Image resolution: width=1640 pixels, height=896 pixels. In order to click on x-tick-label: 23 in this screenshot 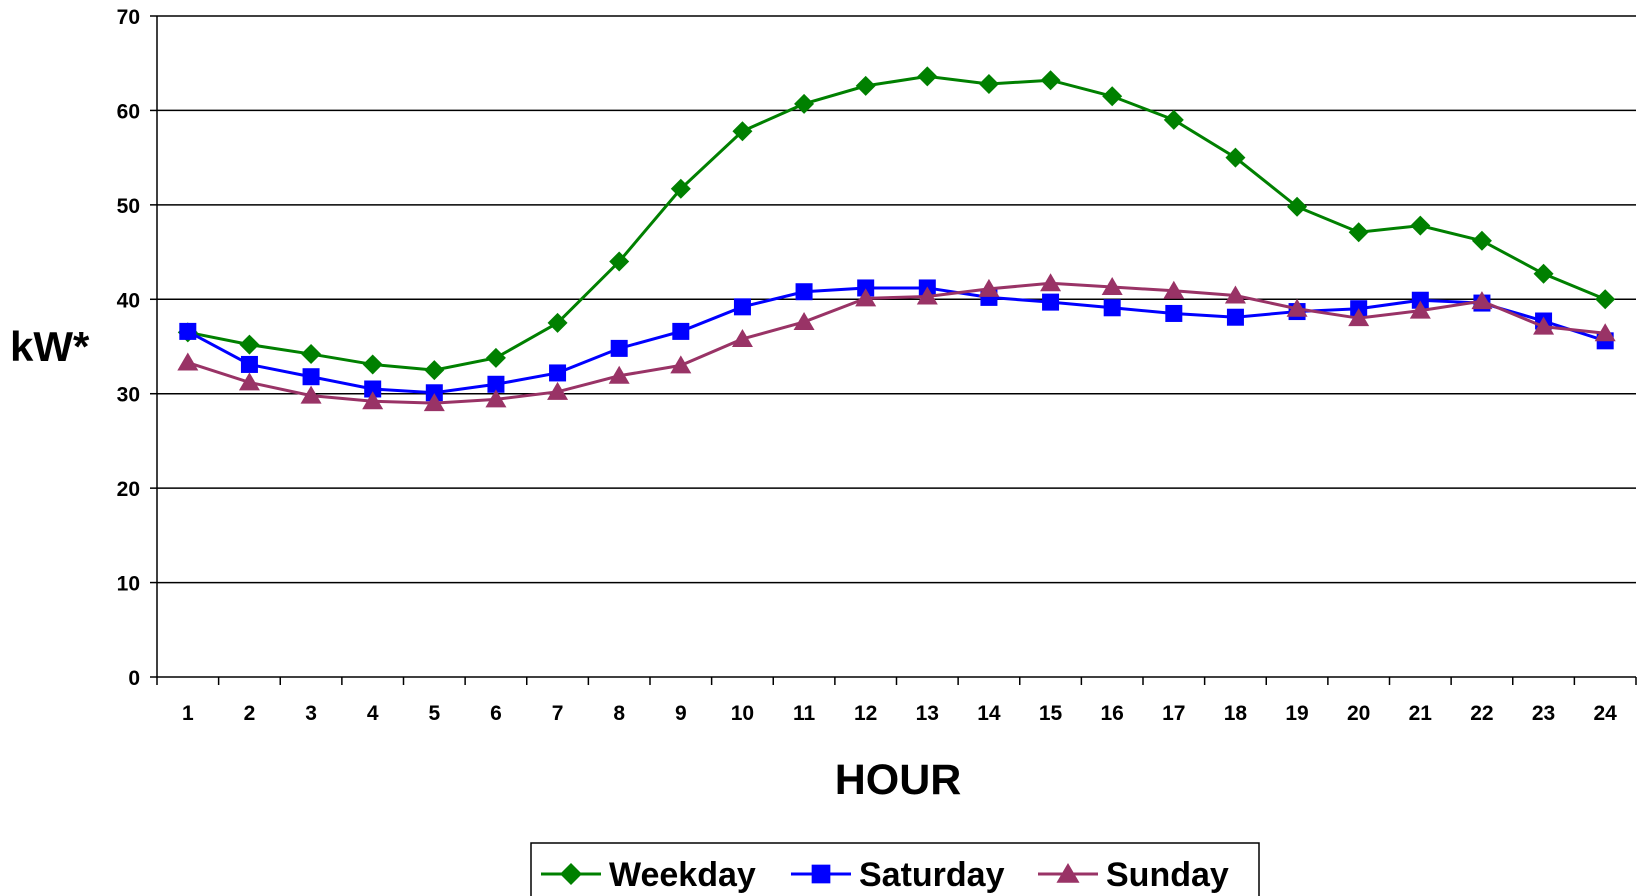, I will do `click(1543, 713)`.